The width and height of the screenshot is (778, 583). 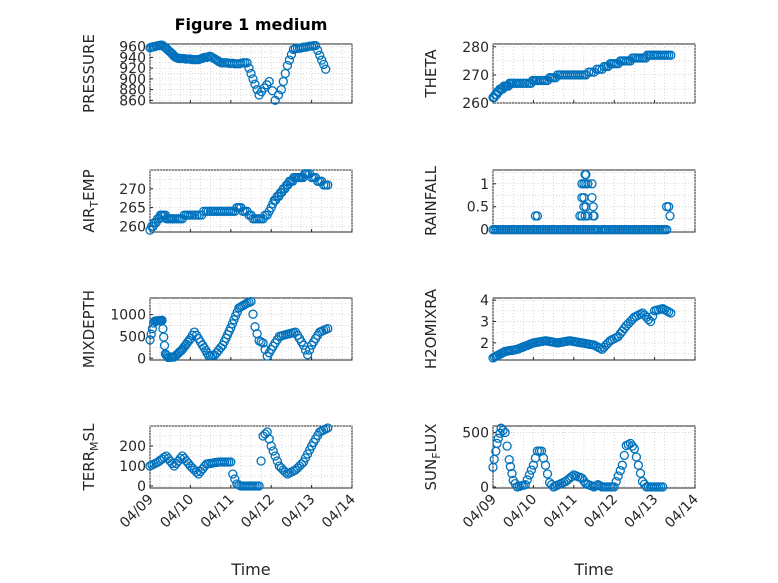 What do you see at coordinates (132, 58) in the screenshot?
I see `y-tick-label: 940` at bounding box center [132, 58].